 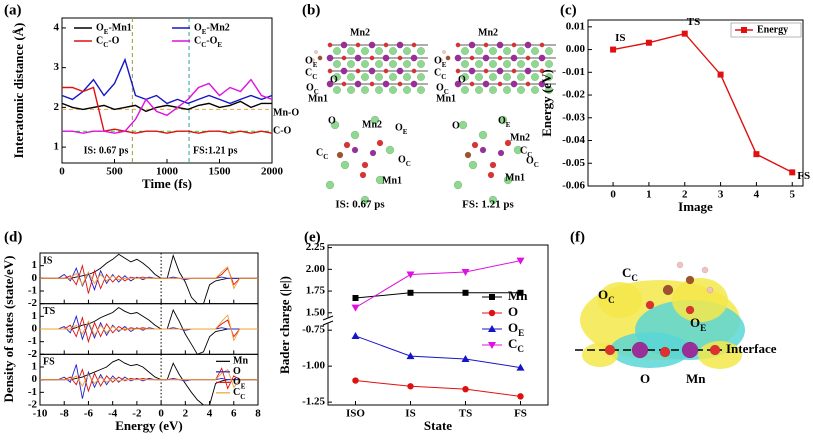 I want to click on atom-label: OC, so click(x=404, y=160).